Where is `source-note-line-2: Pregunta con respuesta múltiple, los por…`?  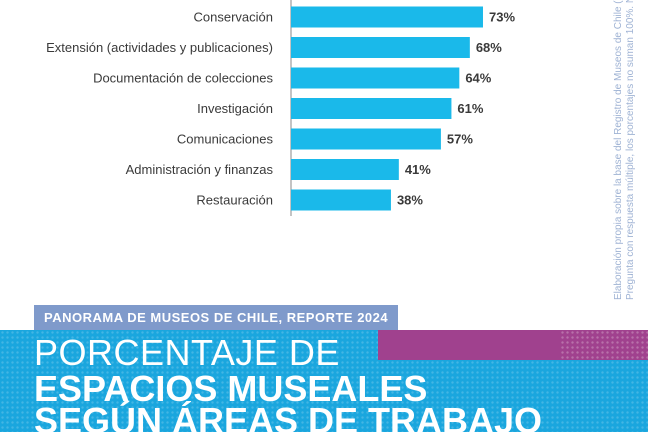 source-note-line-2: Pregunta con respuesta múltiple, los por… is located at coordinates (630, 150).